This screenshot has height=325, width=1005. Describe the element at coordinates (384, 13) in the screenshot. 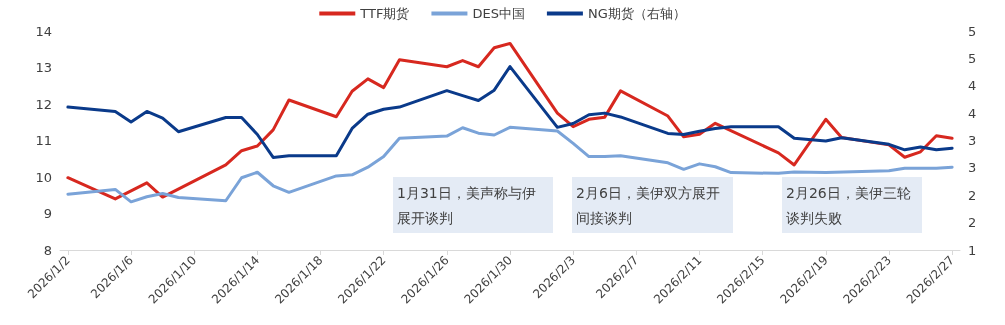

I see `legend-label: TTF期货` at that location.